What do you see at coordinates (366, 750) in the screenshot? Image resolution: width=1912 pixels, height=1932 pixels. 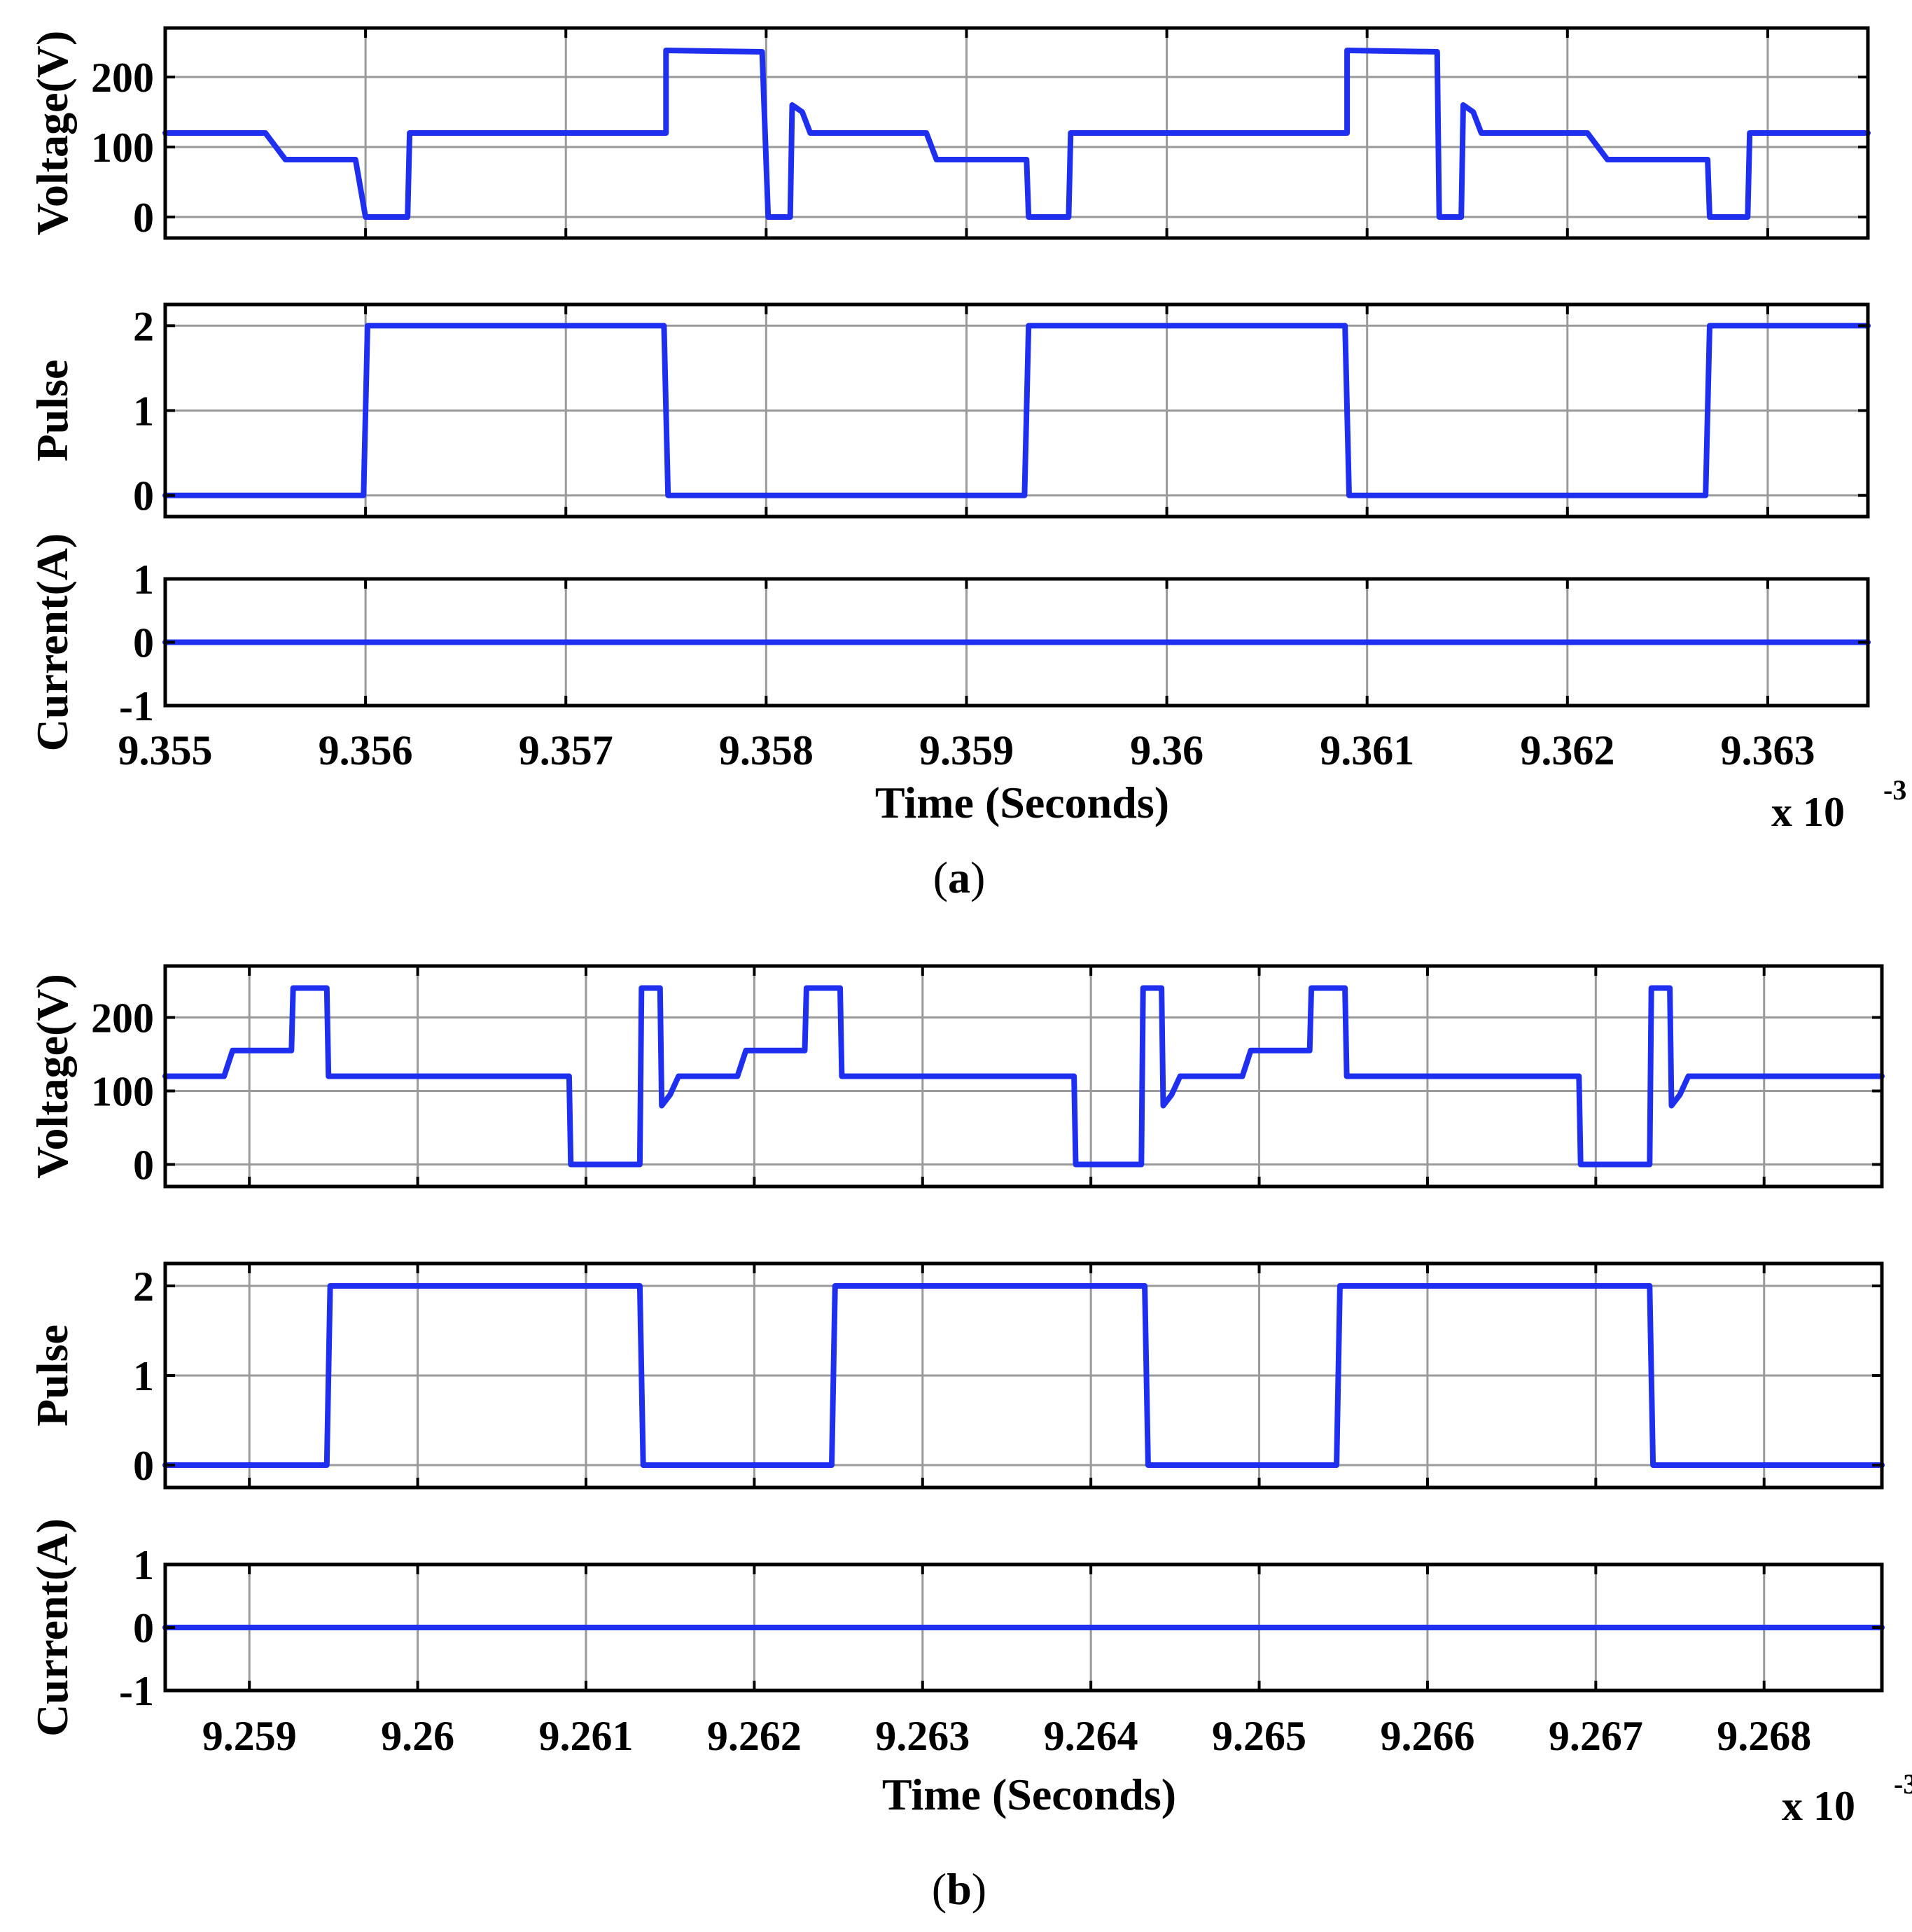 I see `x-tick-label: 9.356` at bounding box center [366, 750].